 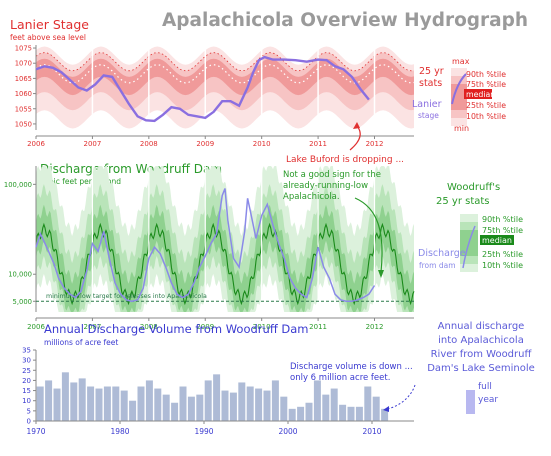 What do you see at coordinates (486, 84) in the screenshot?
I see `stage-legend-pct75: 75th %tile` at bounding box center [486, 84].